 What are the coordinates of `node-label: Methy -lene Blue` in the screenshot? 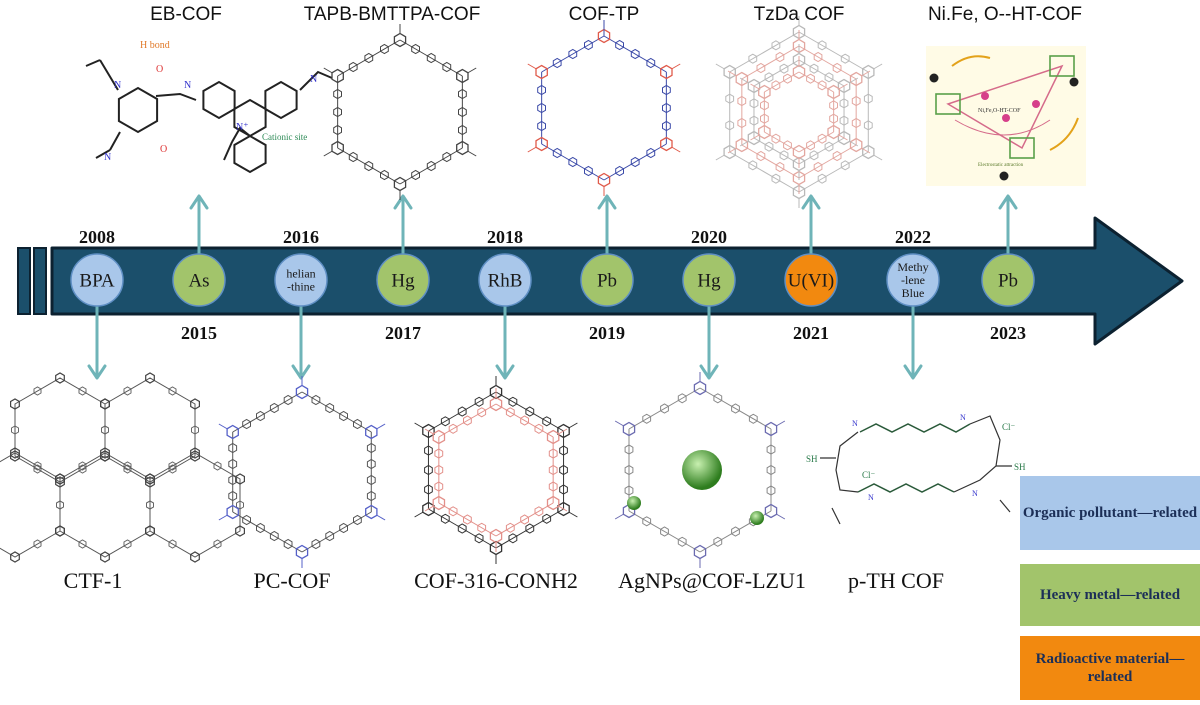 It's located at (912, 280).